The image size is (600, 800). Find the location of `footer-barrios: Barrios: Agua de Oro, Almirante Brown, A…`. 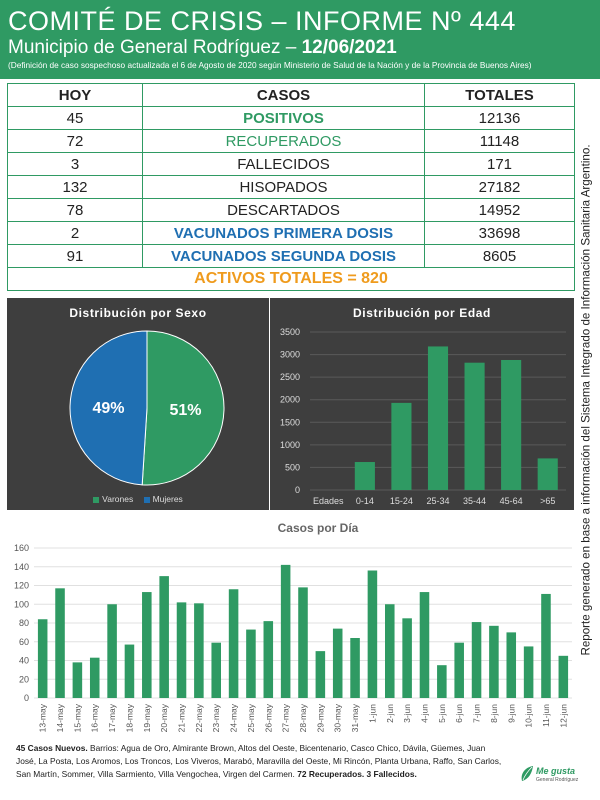

footer-barrios: Barrios: Agua de Oro, Almirante Brown, A… is located at coordinates (259, 761).